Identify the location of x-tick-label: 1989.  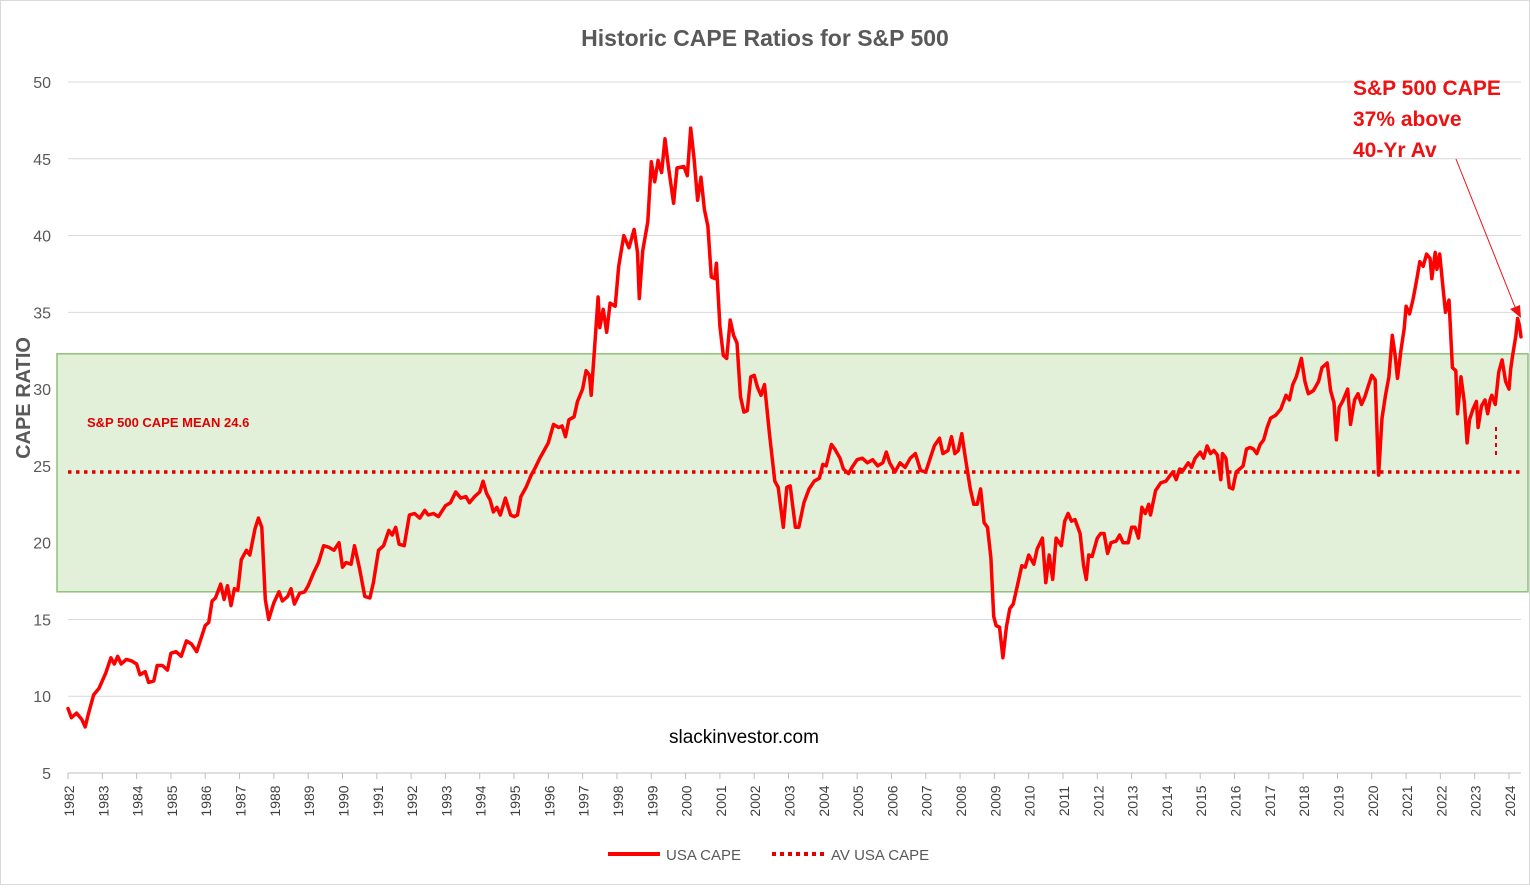
(309, 800).